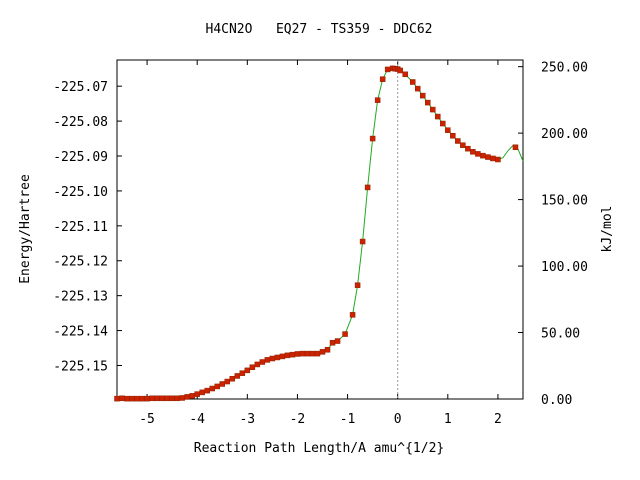  I want to click on y-tick-label-left: -225.10, so click(80, 192).